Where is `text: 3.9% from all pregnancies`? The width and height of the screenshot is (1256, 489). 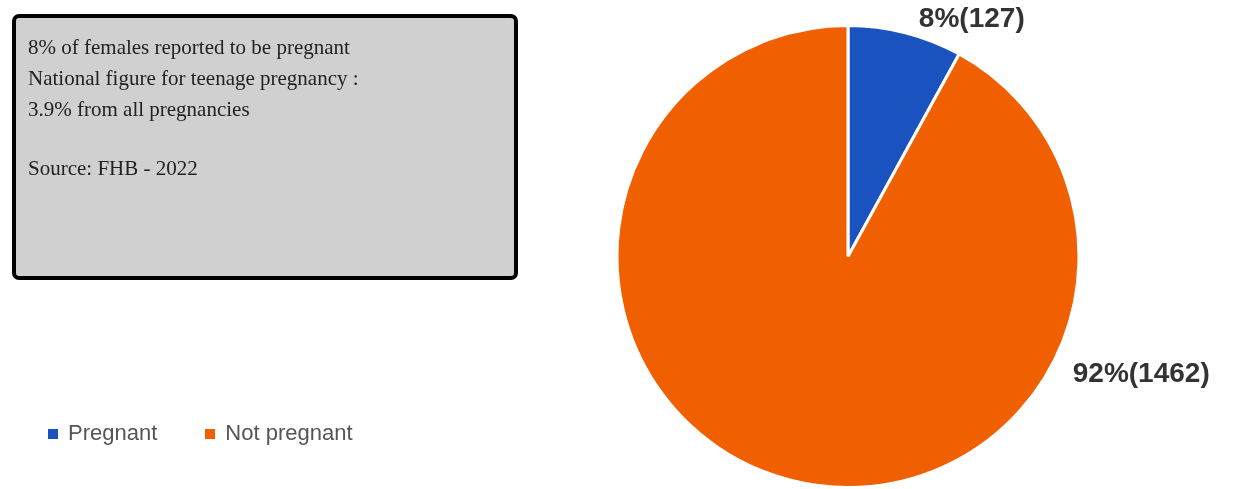 text: 3.9% from all pregnancies is located at coordinates (139, 109).